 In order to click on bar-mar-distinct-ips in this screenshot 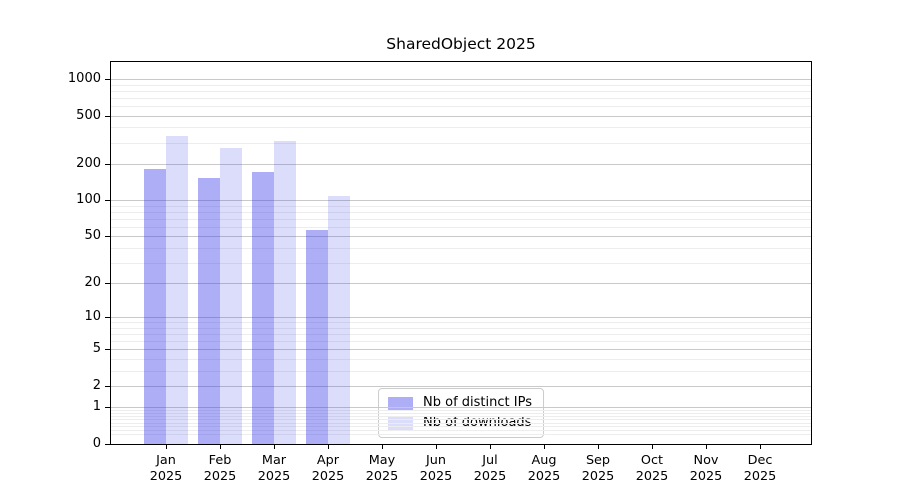, I will do `click(263, 308)`.